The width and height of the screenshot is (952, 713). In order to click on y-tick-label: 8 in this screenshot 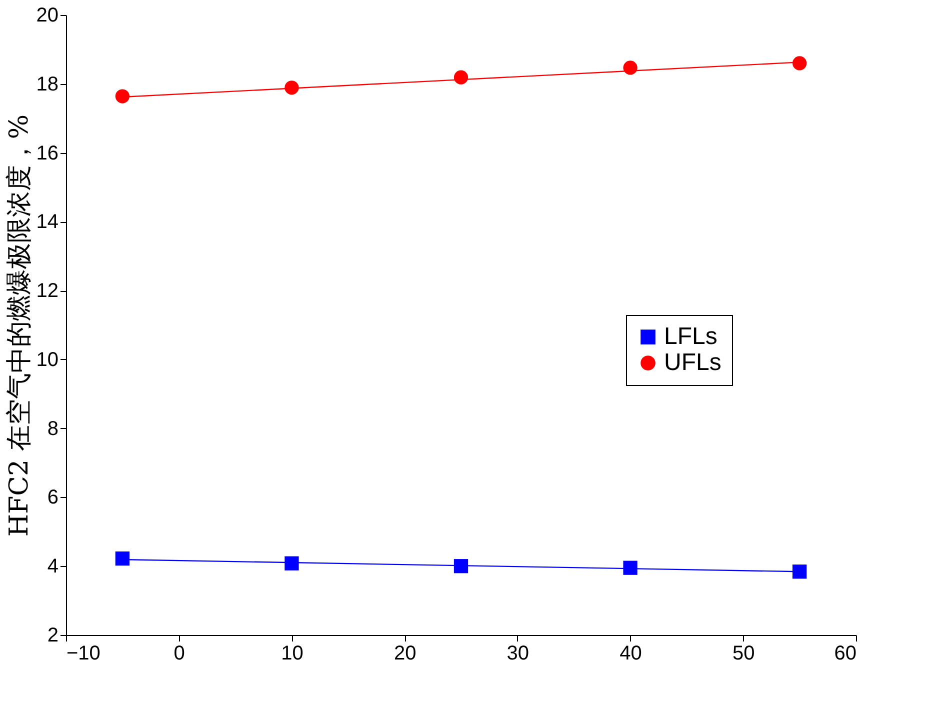, I will do `click(52, 429)`.